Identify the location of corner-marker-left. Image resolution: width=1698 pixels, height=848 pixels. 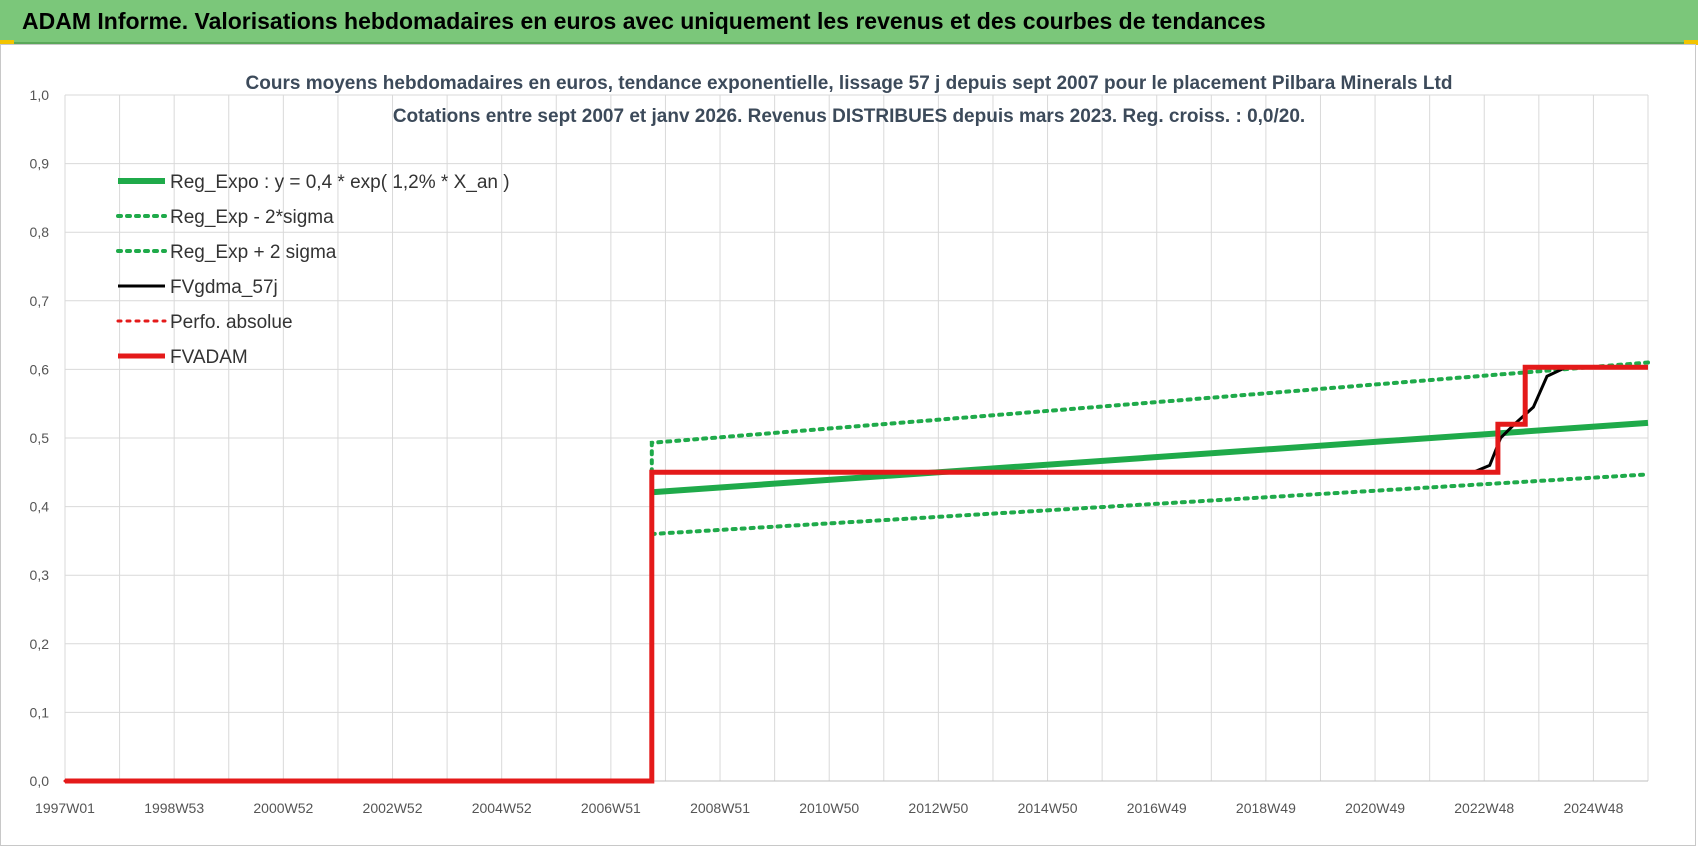
(7, 42).